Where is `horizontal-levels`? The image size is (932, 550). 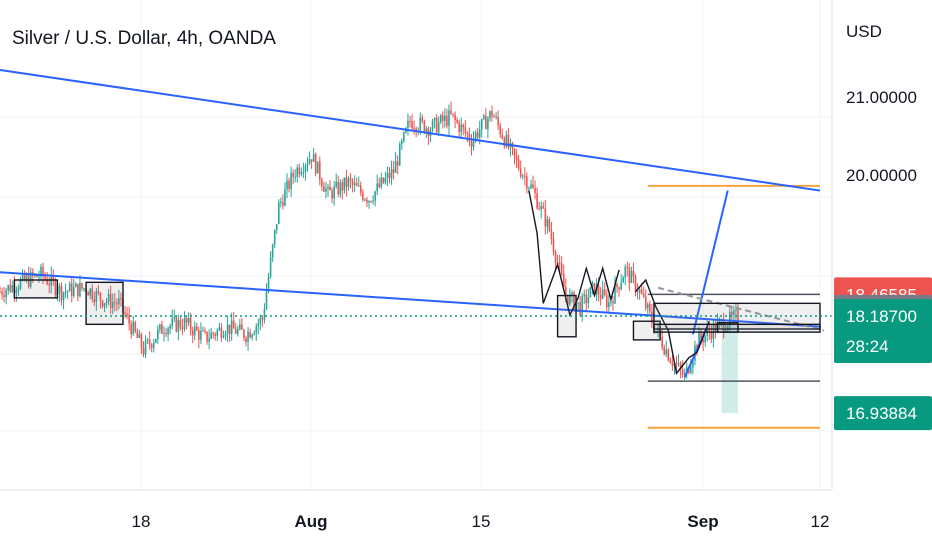 horizontal-levels is located at coordinates (733, 306).